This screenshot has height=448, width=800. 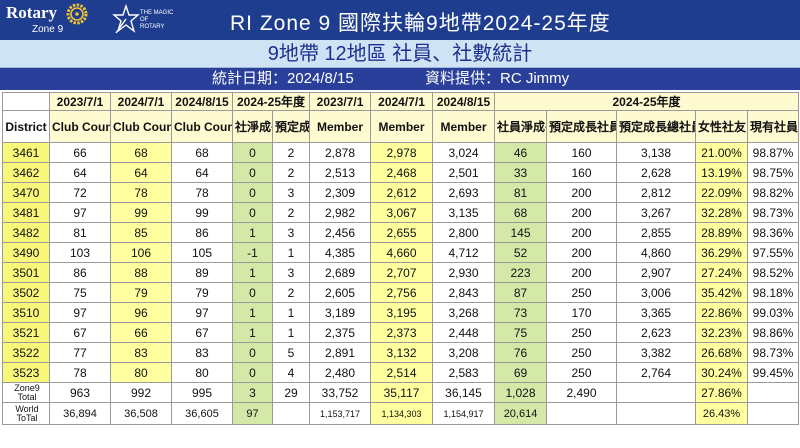 I want to click on club-count-aug-cell: 99, so click(x=202, y=212).